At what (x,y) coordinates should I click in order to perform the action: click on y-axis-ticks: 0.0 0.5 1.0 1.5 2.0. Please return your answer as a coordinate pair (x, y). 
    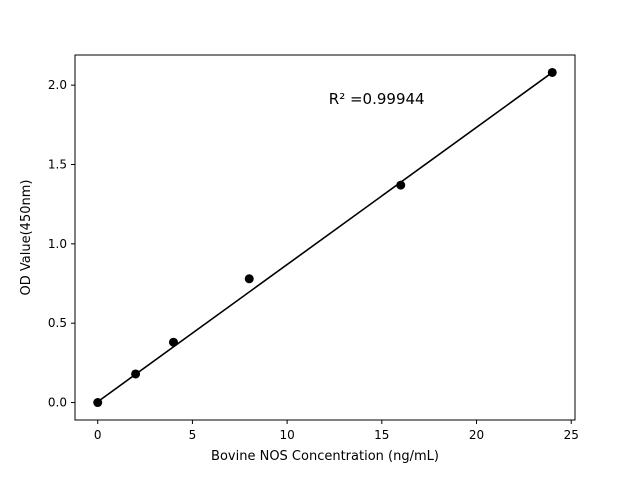
    Looking at the image, I should click on (61, 244).